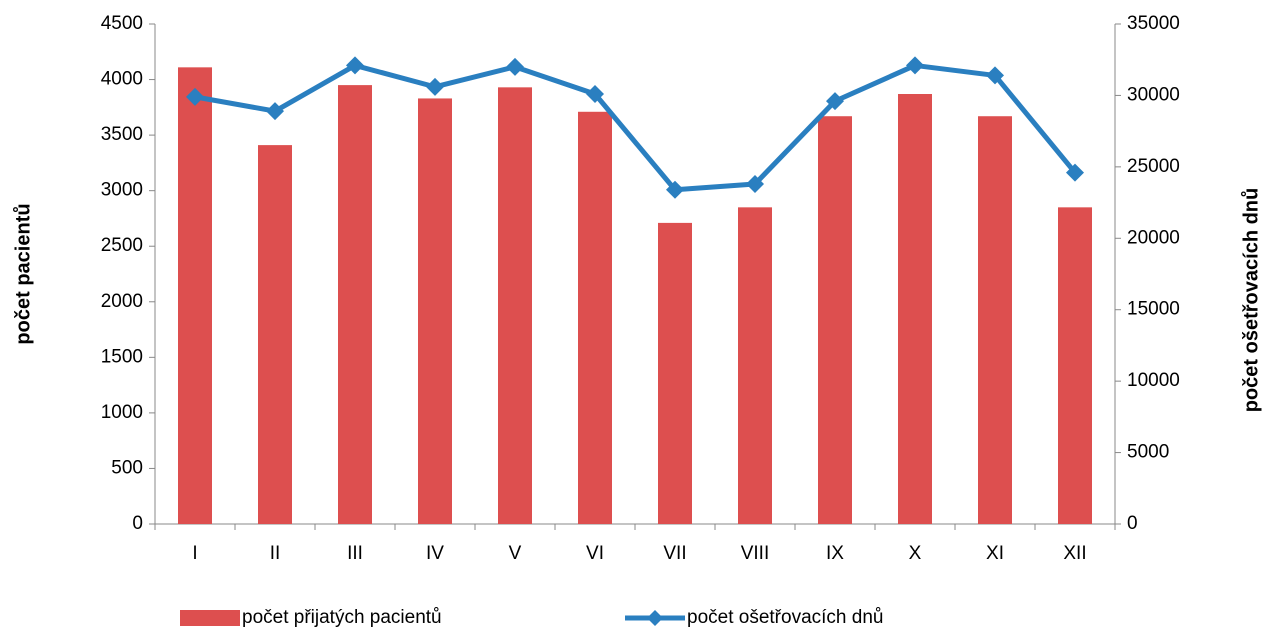 The width and height of the screenshot is (1269, 632). Describe the element at coordinates (122, 134) in the screenshot. I see `y-tick-label: 3500` at that location.